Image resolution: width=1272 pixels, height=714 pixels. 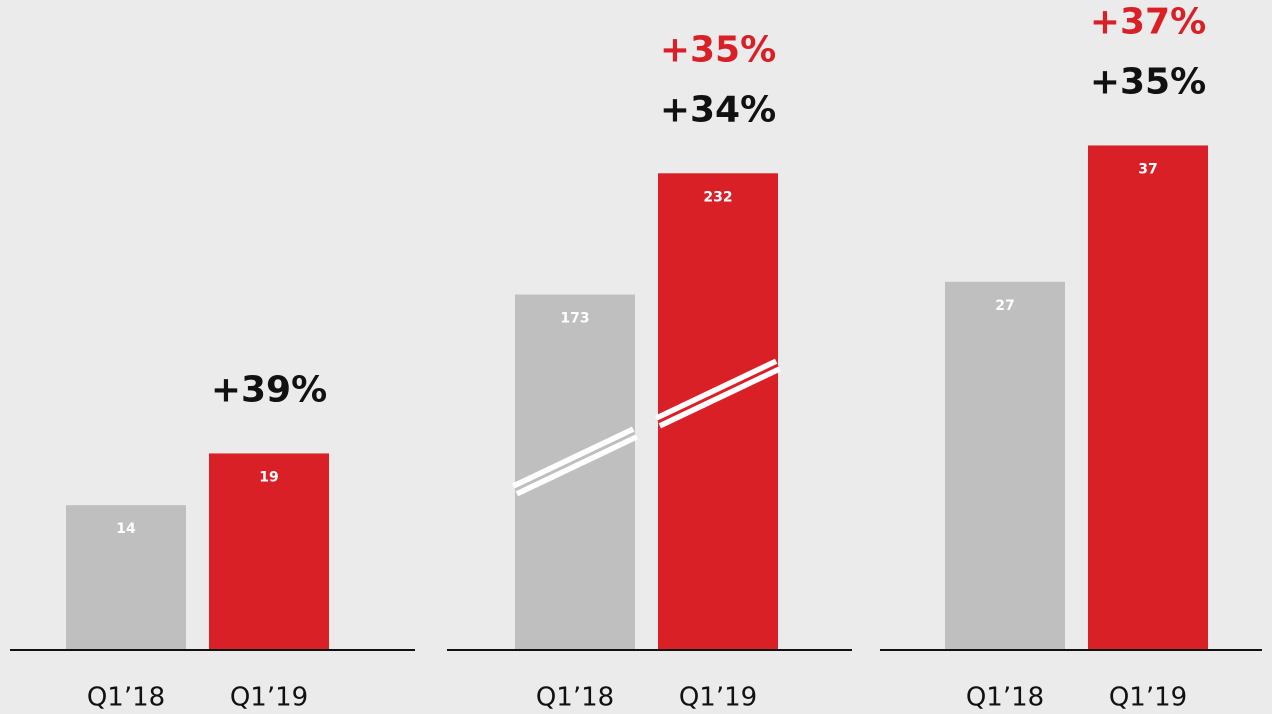 I want to click on value-label: 232, so click(x=717, y=197).